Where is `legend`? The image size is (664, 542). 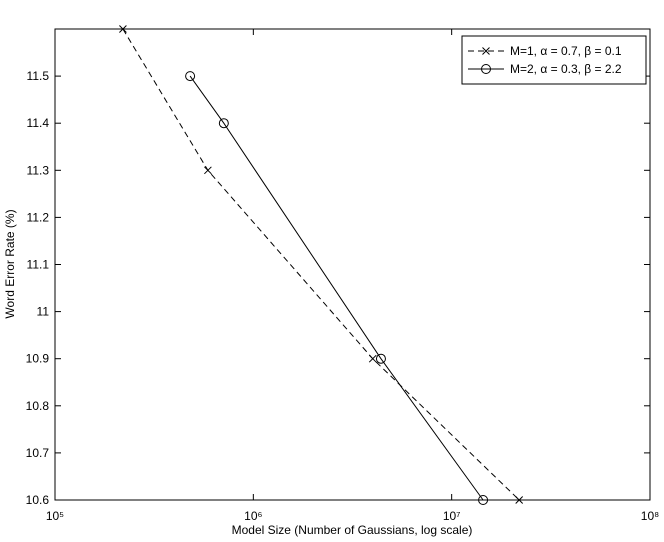 legend is located at coordinates (554, 60).